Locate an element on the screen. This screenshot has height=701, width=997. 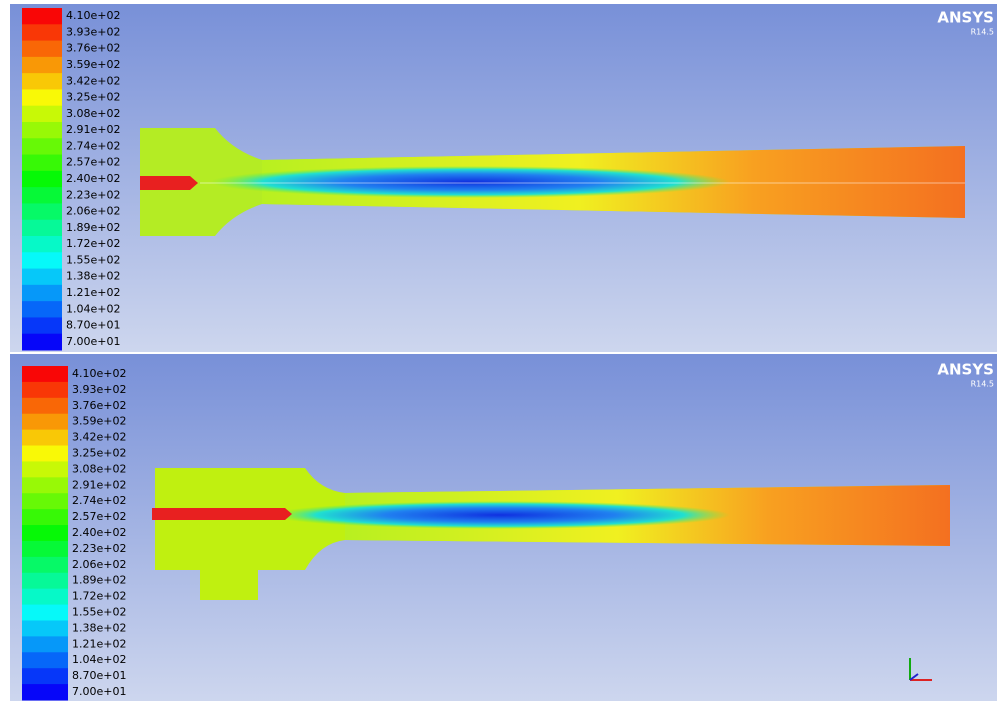
geometry-top is located at coordinates (552, 182).